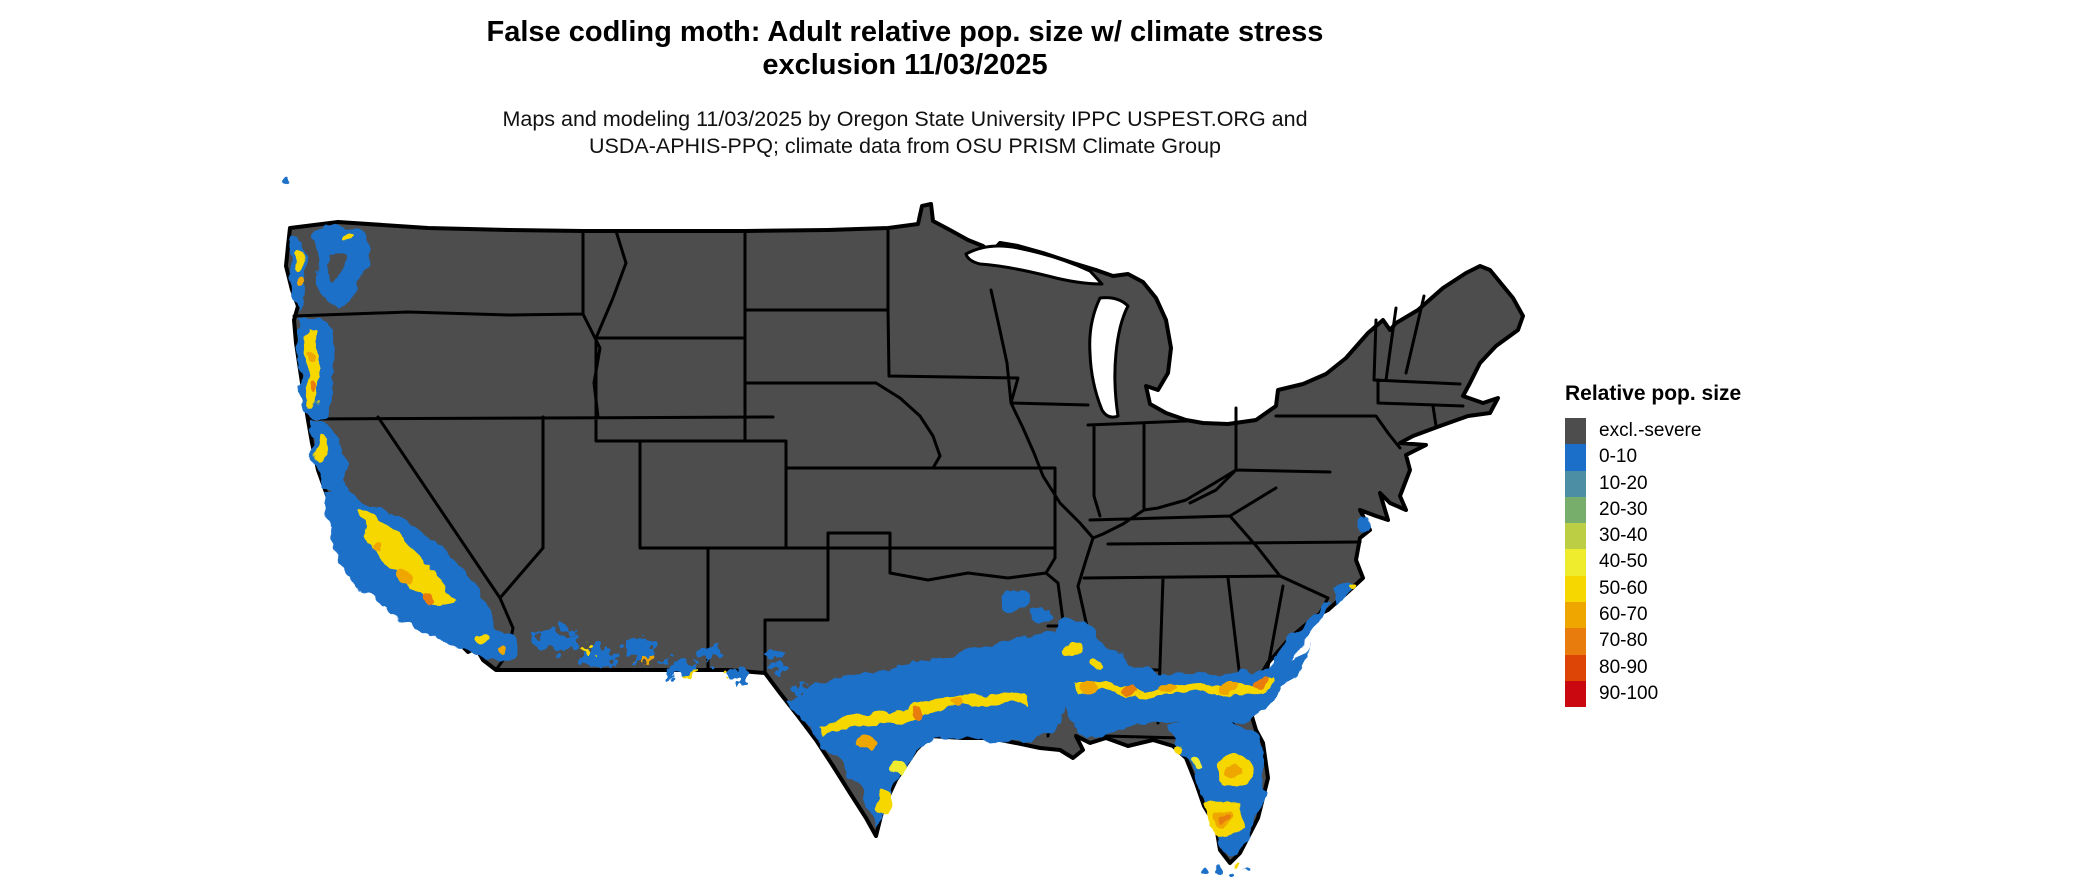  Describe the element at coordinates (1040, 614) in the screenshot. I see `region-netx-blue2` at that location.